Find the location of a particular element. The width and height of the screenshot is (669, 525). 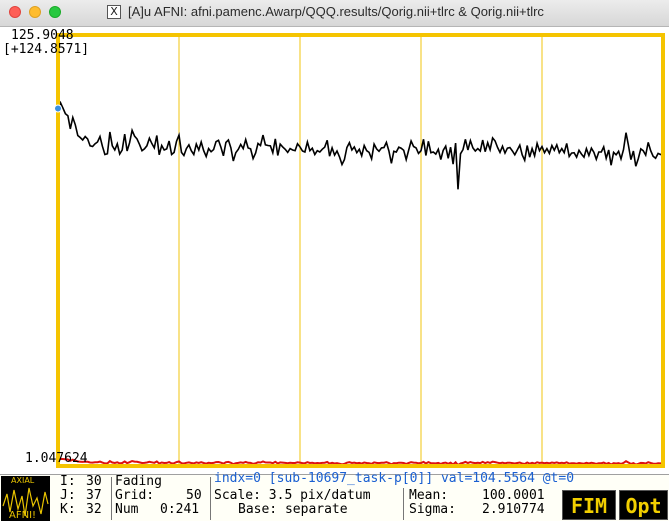

opt-button: Opt is located at coordinates (643, 505).